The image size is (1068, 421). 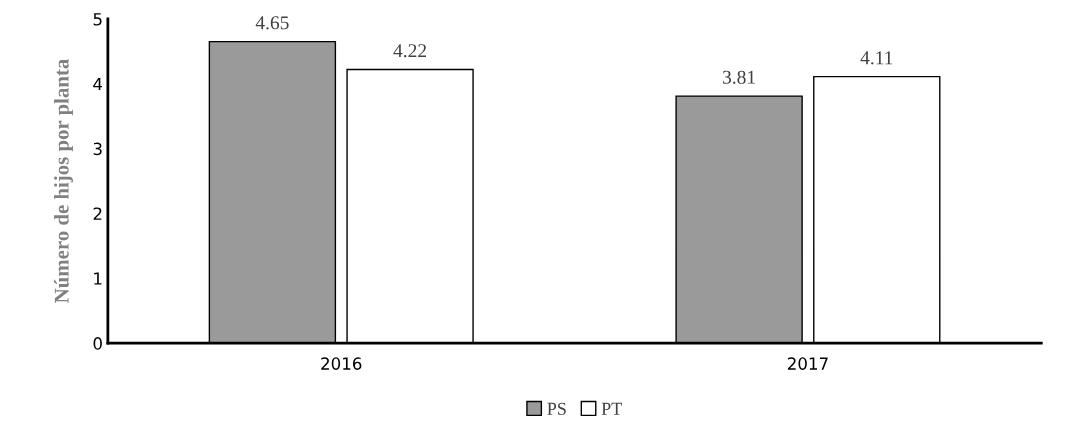 What do you see at coordinates (272, 23) in the screenshot?
I see `data-label: 4.65` at bounding box center [272, 23].